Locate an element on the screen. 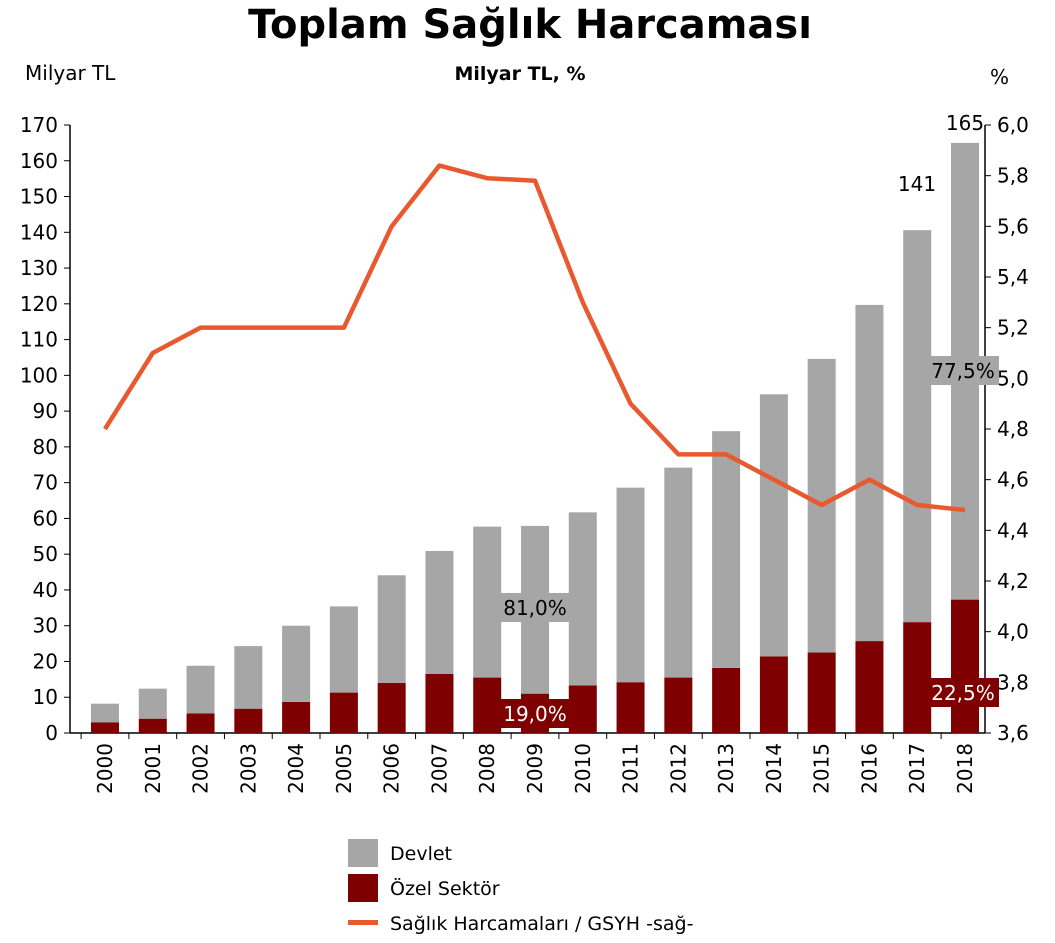 This screenshot has height=943, width=1055. annotation: 77,5% is located at coordinates (963, 371).